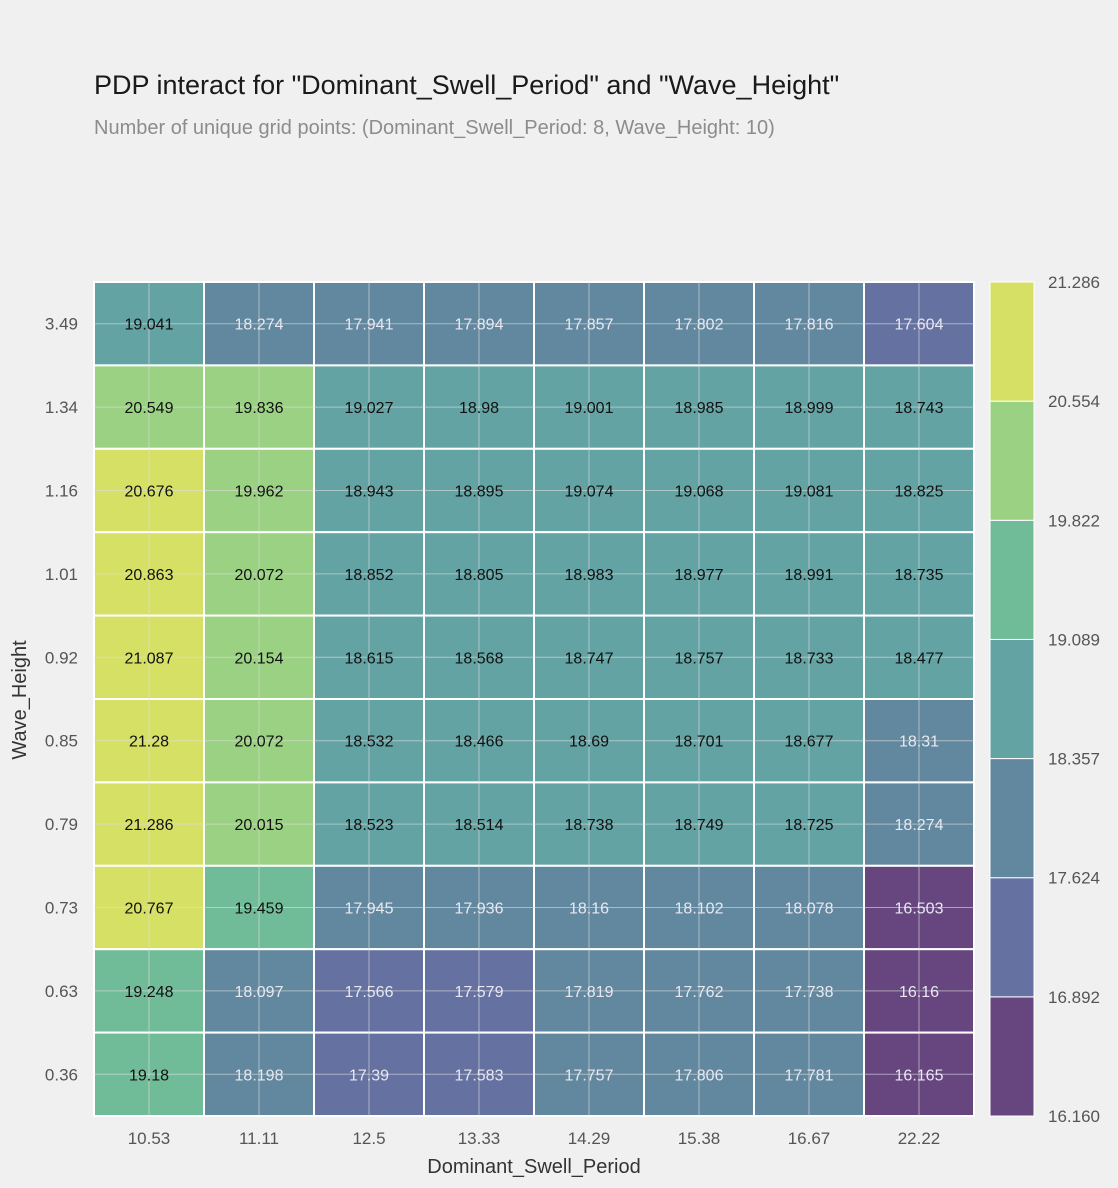  What do you see at coordinates (149, 408) in the screenshot?
I see `cell-value-label: 20.549` at bounding box center [149, 408].